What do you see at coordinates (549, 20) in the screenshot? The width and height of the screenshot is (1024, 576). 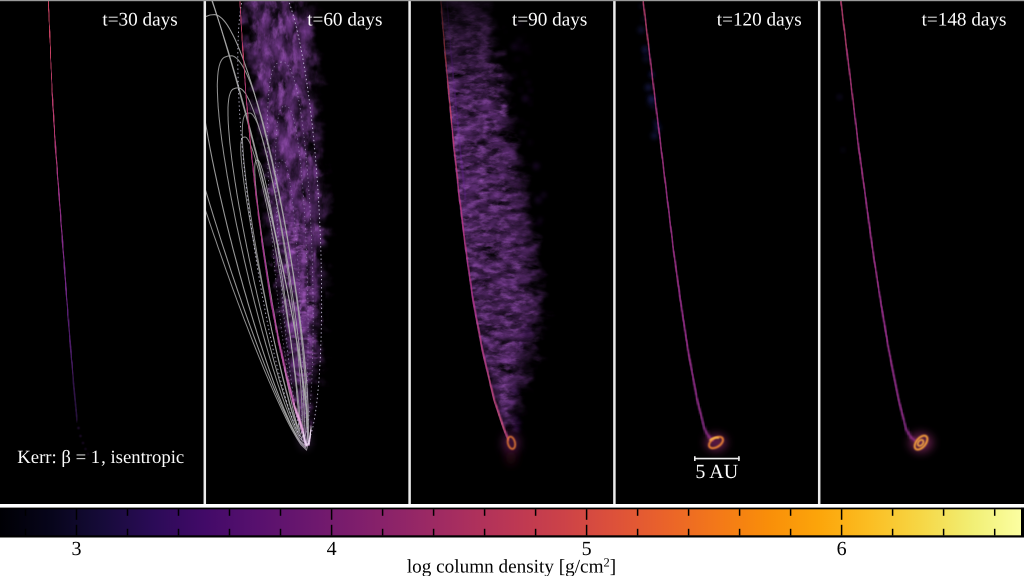 I see `svg-text: t=90 days` at bounding box center [549, 20].